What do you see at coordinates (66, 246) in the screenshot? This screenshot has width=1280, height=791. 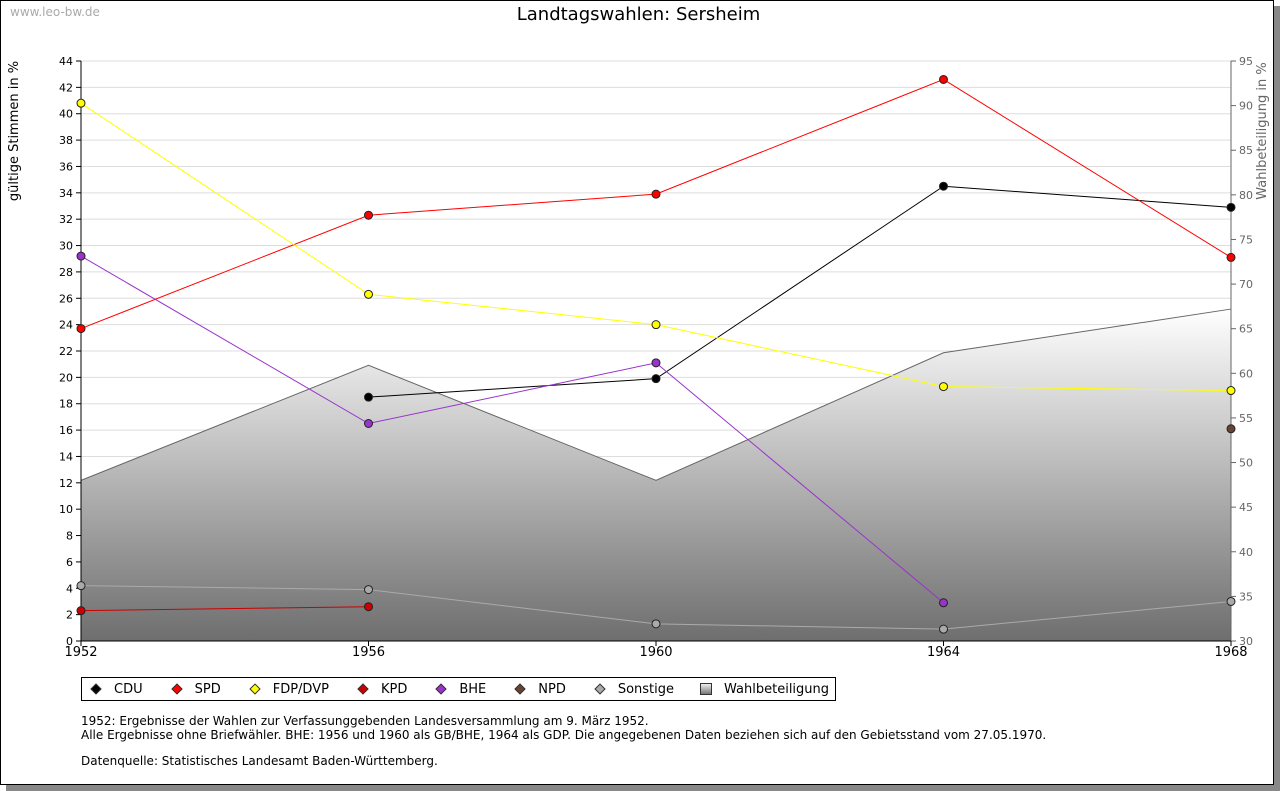 I see `y-tick-label: 30` at bounding box center [66, 246].